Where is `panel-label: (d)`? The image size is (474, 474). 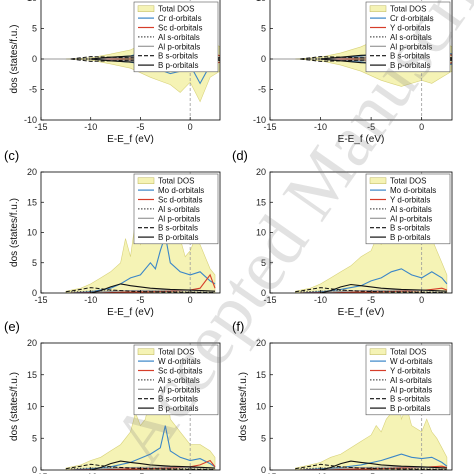 panel-label: (d) is located at coordinates (240, 155).